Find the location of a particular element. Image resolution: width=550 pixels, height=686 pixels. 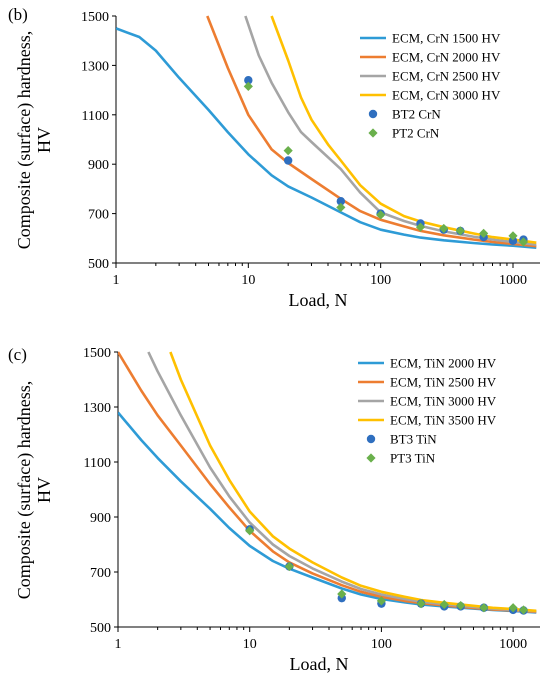

legend-label: ECM, TiN 3000 HV is located at coordinates (443, 401).